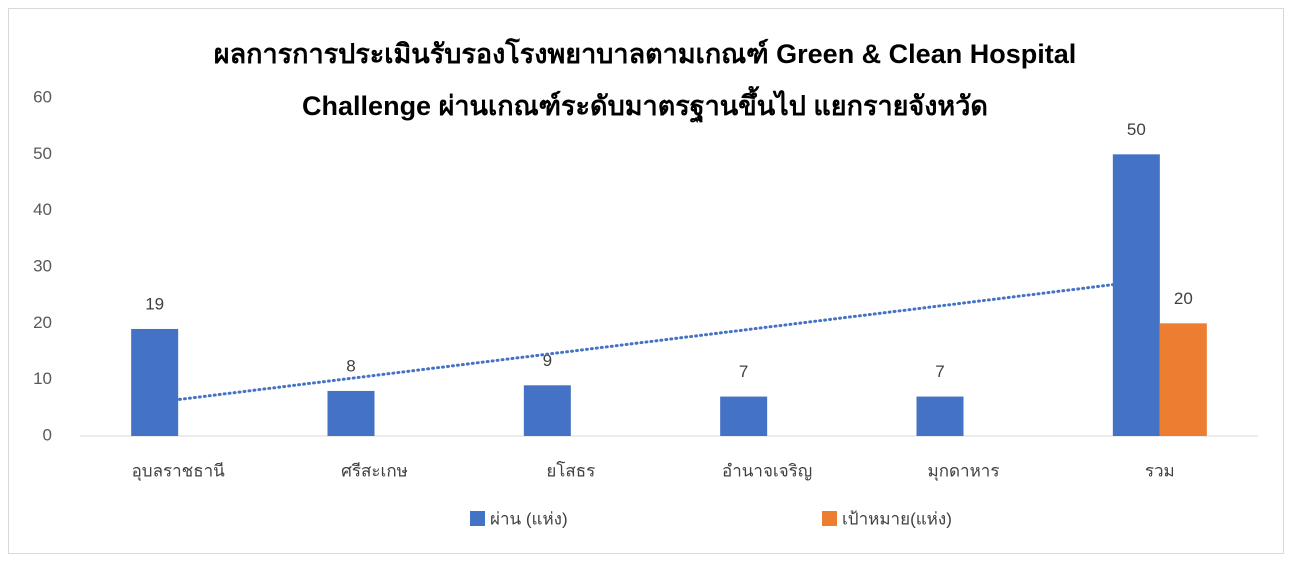 This screenshot has width=1292, height=561. I want to click on x-tick-label: ยโสธร, so click(570, 470).